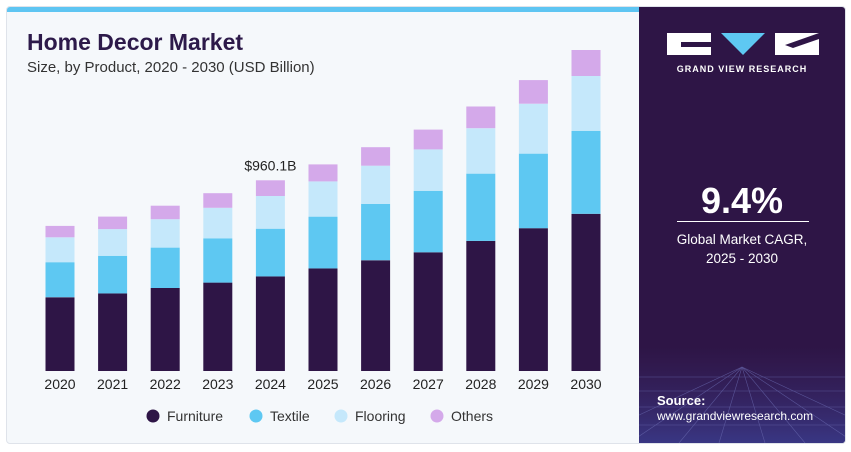  I want to click on bar-flooring-2027, so click(428, 170).